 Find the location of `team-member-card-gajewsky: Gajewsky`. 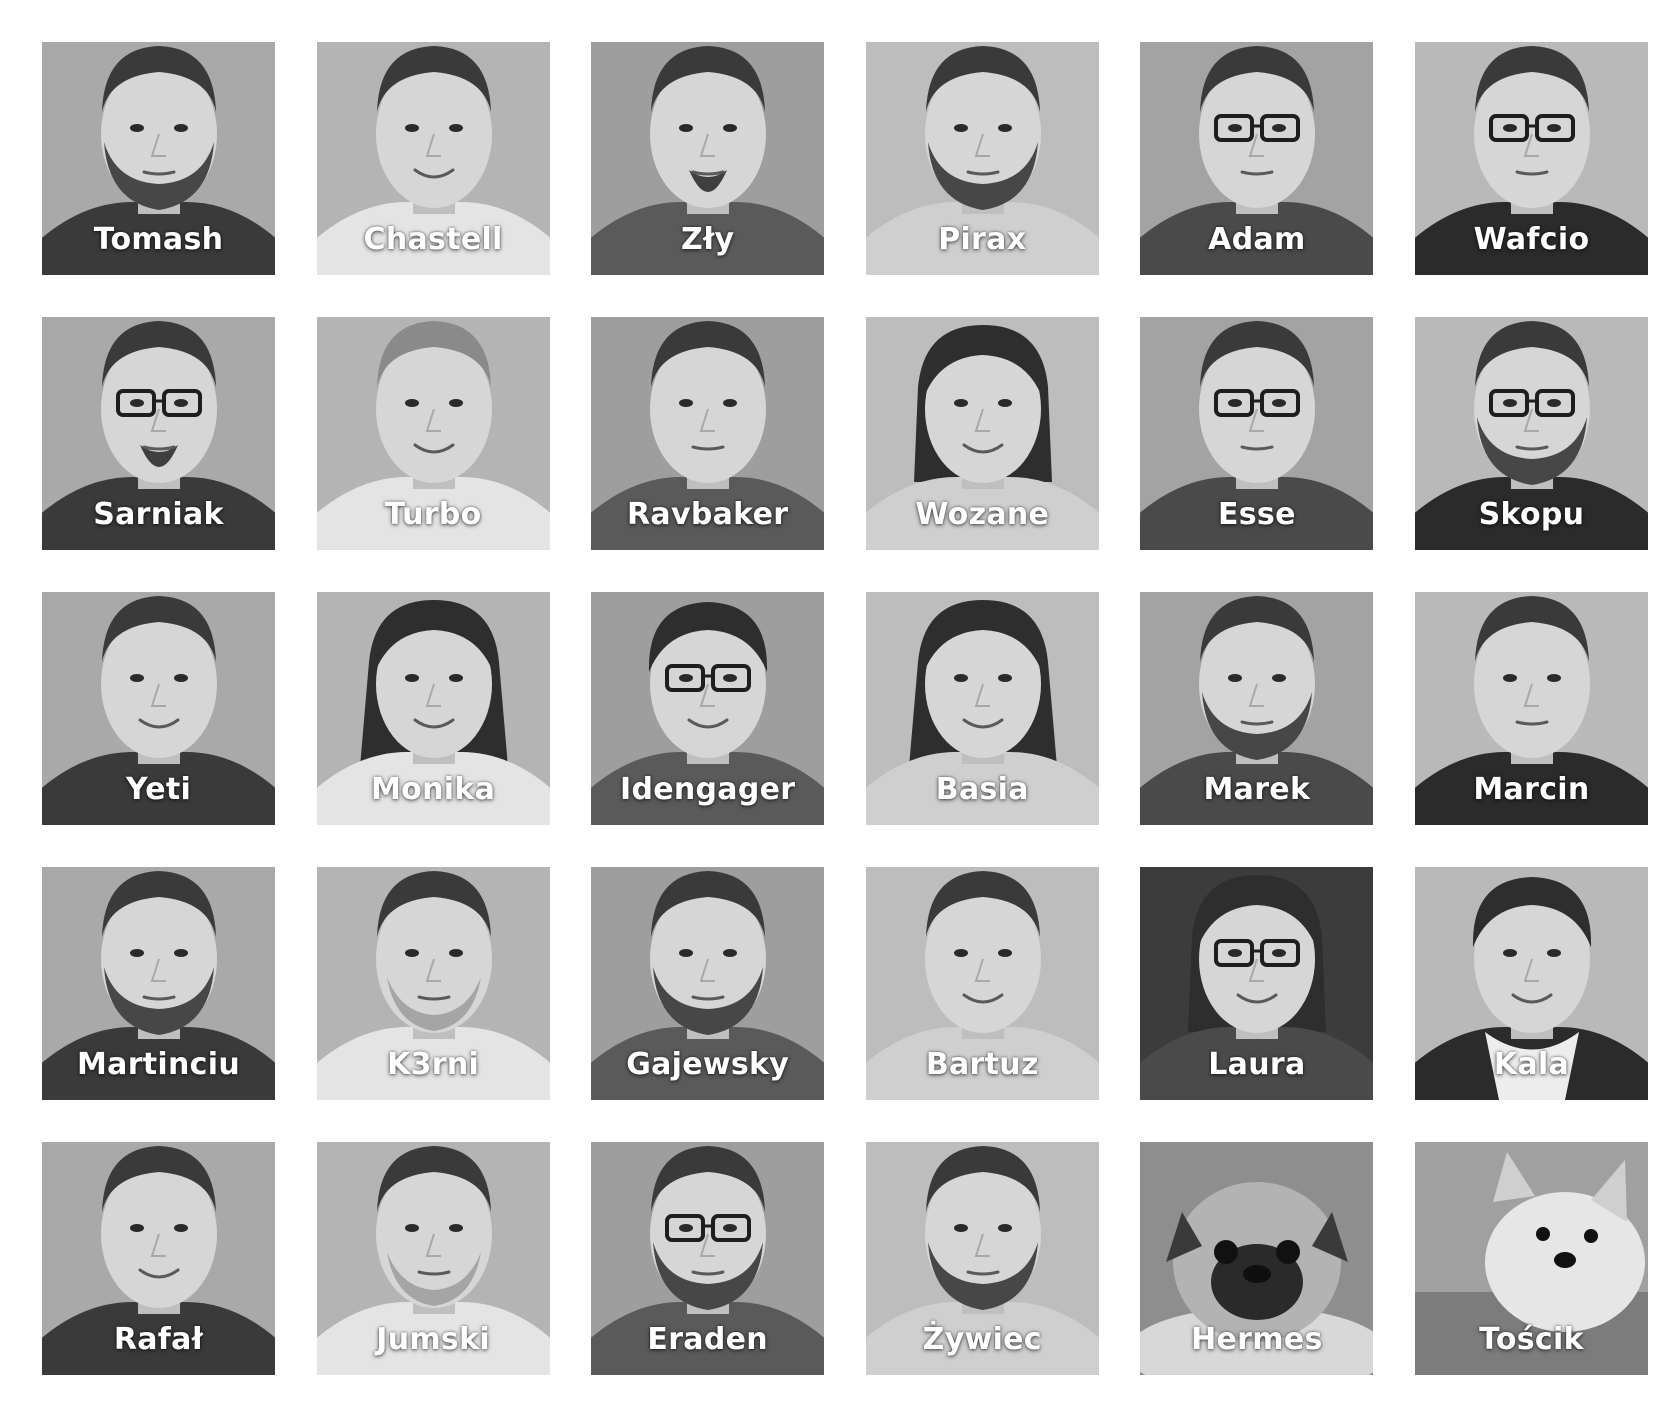

team-member-card-gajewsky: Gajewsky is located at coordinates (708, 983).